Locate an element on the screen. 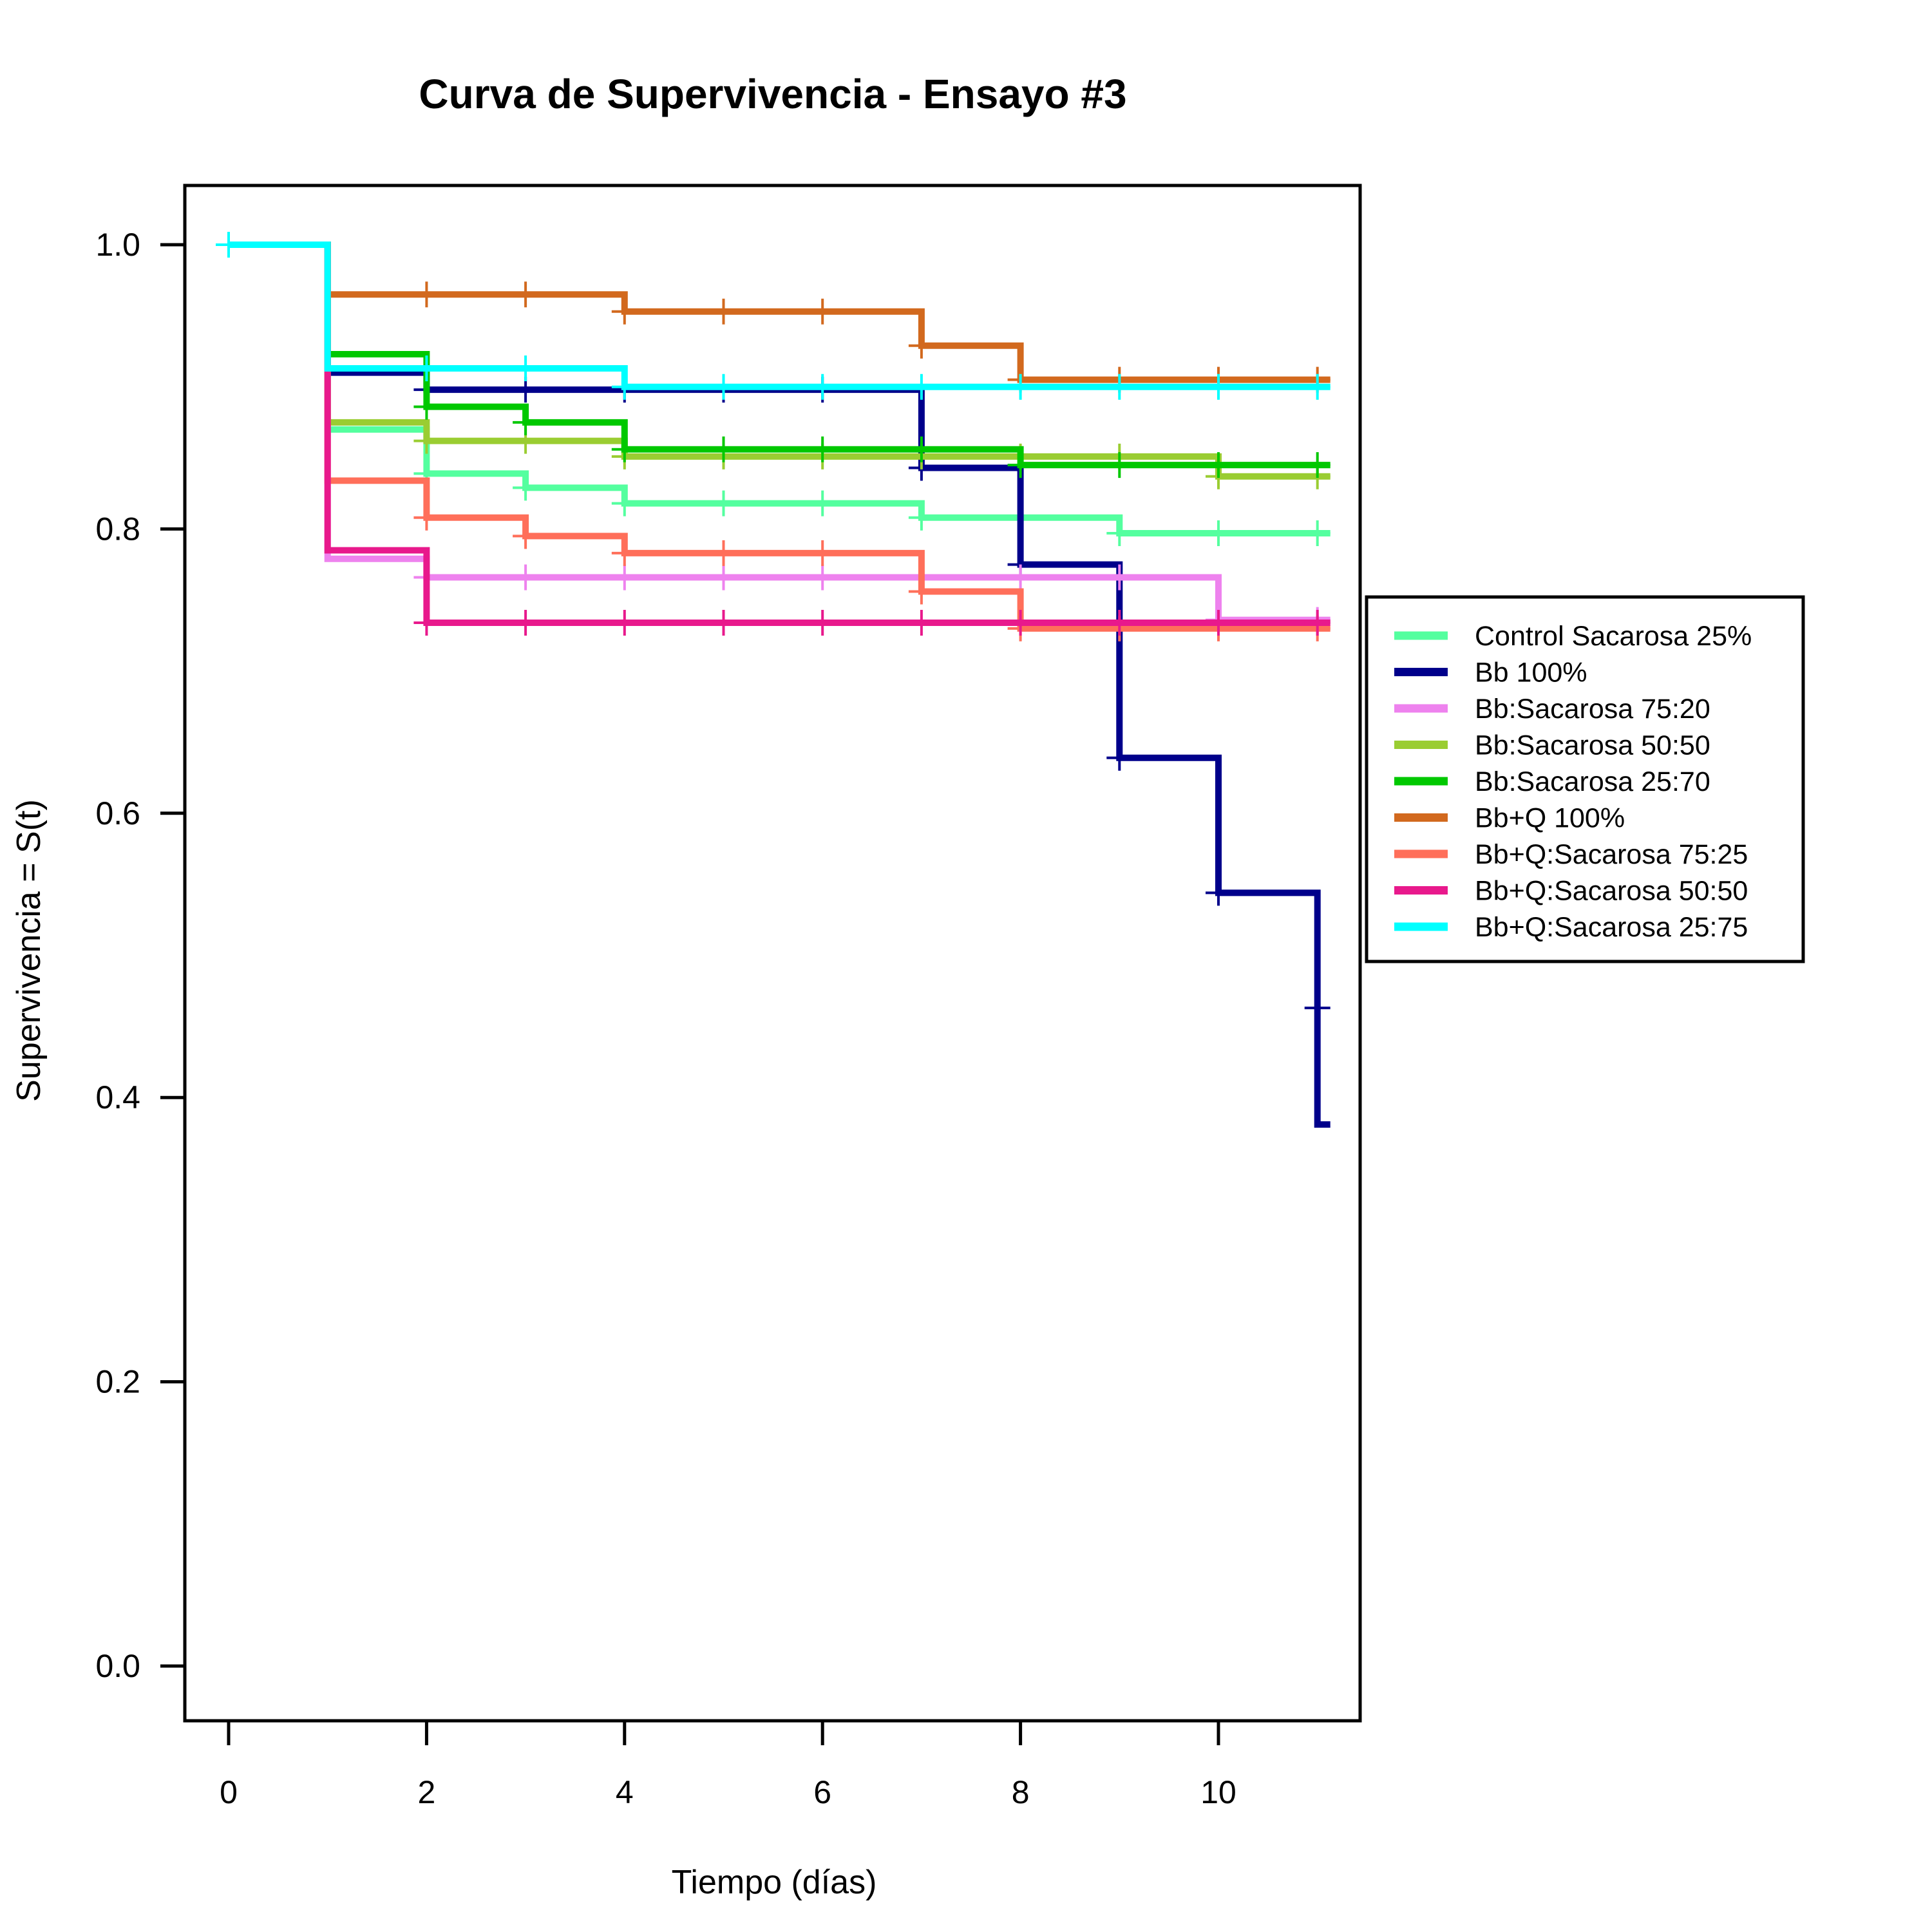 This screenshot has height=1932, width=1932. x-axis-label: Tiempo (días) is located at coordinates (775, 1882).